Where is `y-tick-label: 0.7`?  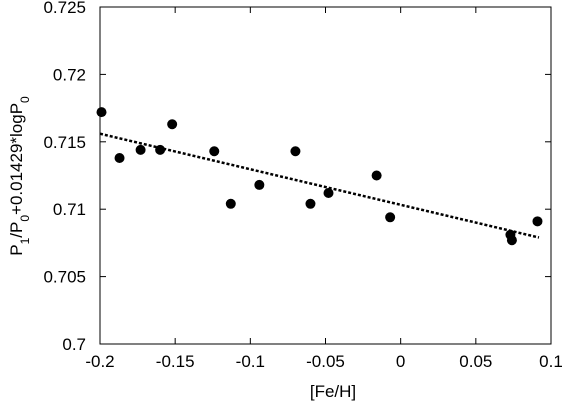 y-tick-label: 0.7 is located at coordinates (74, 344).